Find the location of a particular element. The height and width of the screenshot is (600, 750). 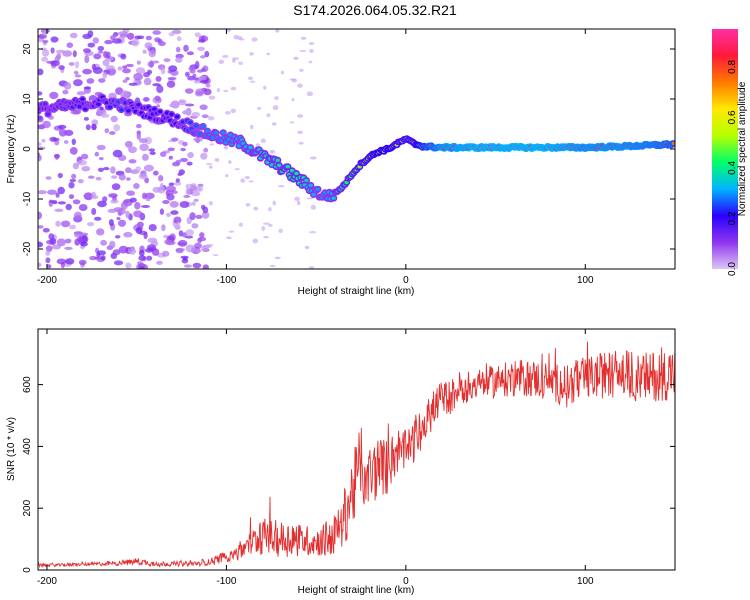

y-tick-label: 10 is located at coordinates (27, 99).